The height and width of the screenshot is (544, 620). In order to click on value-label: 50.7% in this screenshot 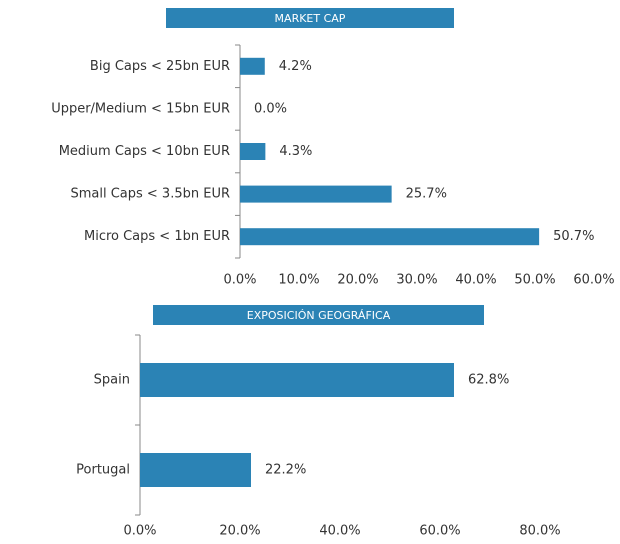, I will do `click(573, 236)`.